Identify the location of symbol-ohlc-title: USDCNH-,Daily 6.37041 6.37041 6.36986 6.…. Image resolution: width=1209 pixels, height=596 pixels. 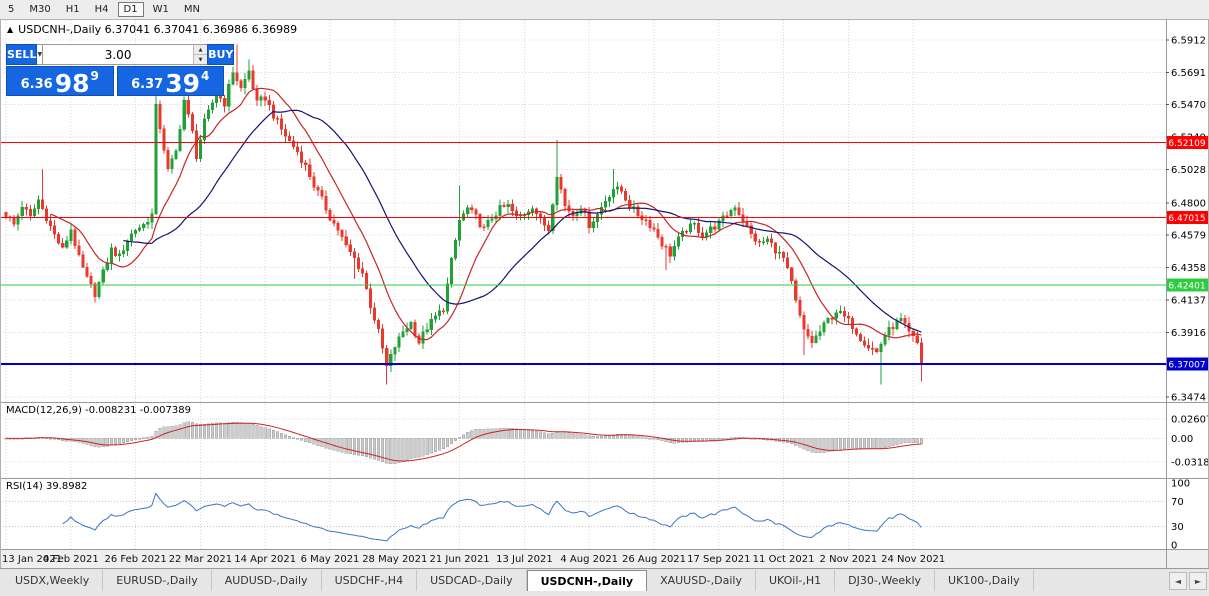
(158, 29).